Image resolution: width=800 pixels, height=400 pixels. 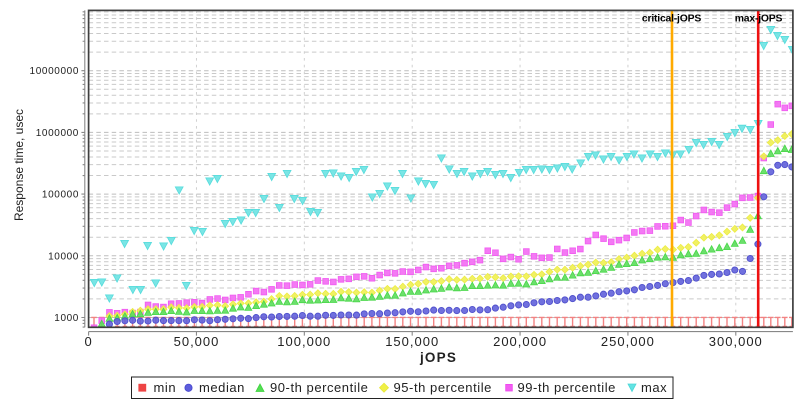 What do you see at coordinates (319, 387) in the screenshot?
I see `svg-text: 90-th percentile` at bounding box center [319, 387].